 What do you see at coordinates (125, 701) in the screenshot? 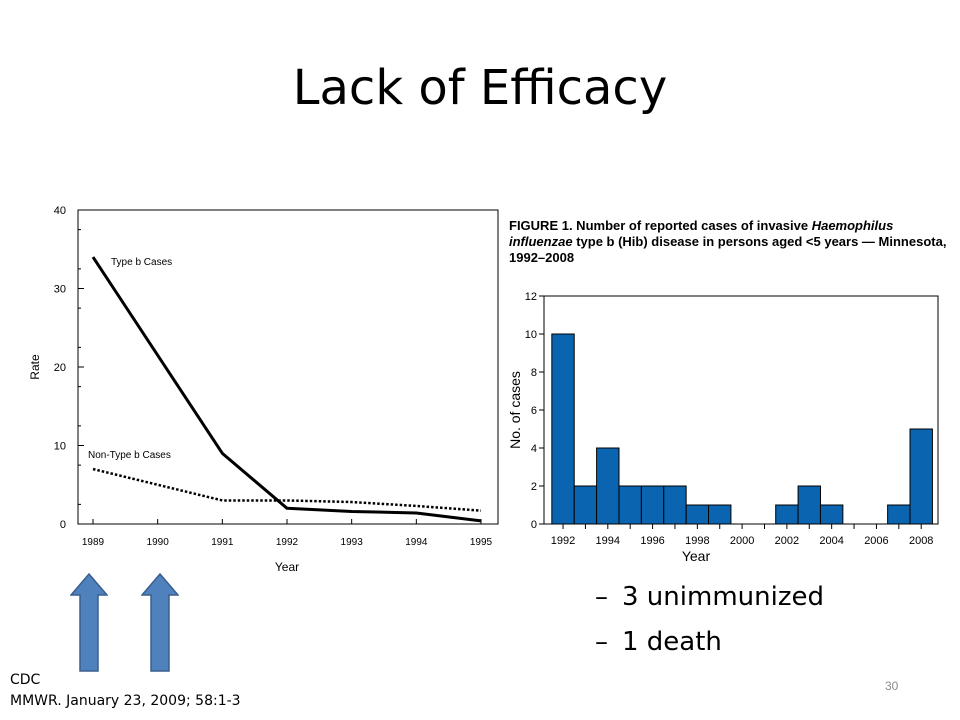
I see `citation-reference: MMWR. January 23, 2009; 58:1-3` at bounding box center [125, 701].